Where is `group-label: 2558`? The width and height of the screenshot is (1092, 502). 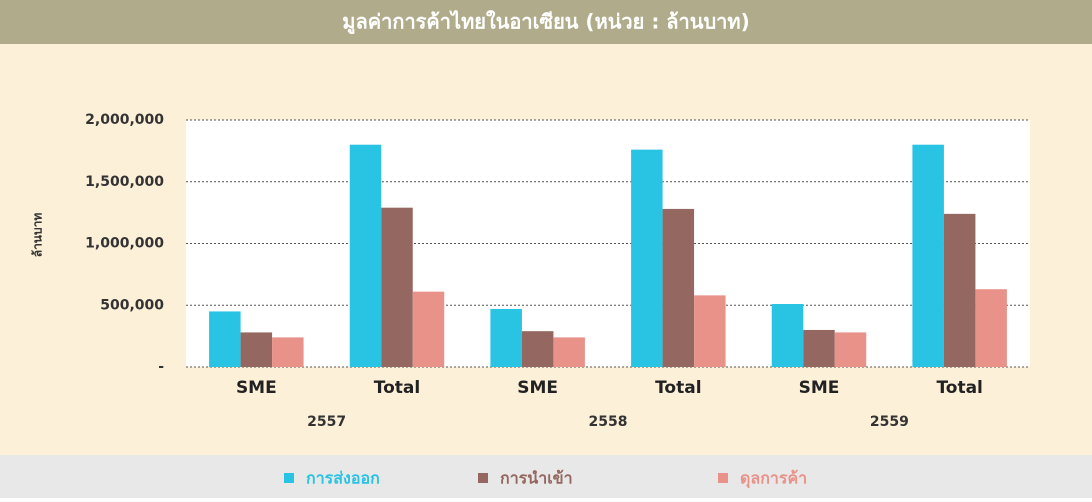 group-label: 2558 is located at coordinates (608, 422).